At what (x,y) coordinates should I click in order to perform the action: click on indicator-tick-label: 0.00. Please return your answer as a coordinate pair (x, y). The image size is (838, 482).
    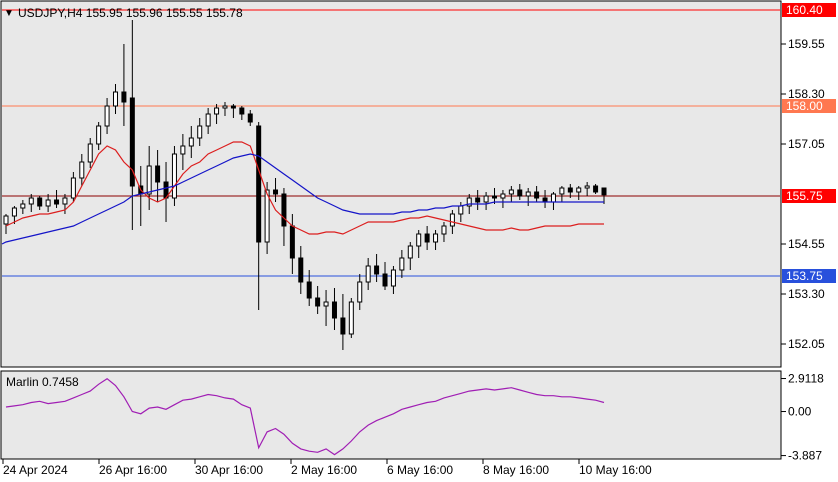
    Looking at the image, I should click on (800, 412).